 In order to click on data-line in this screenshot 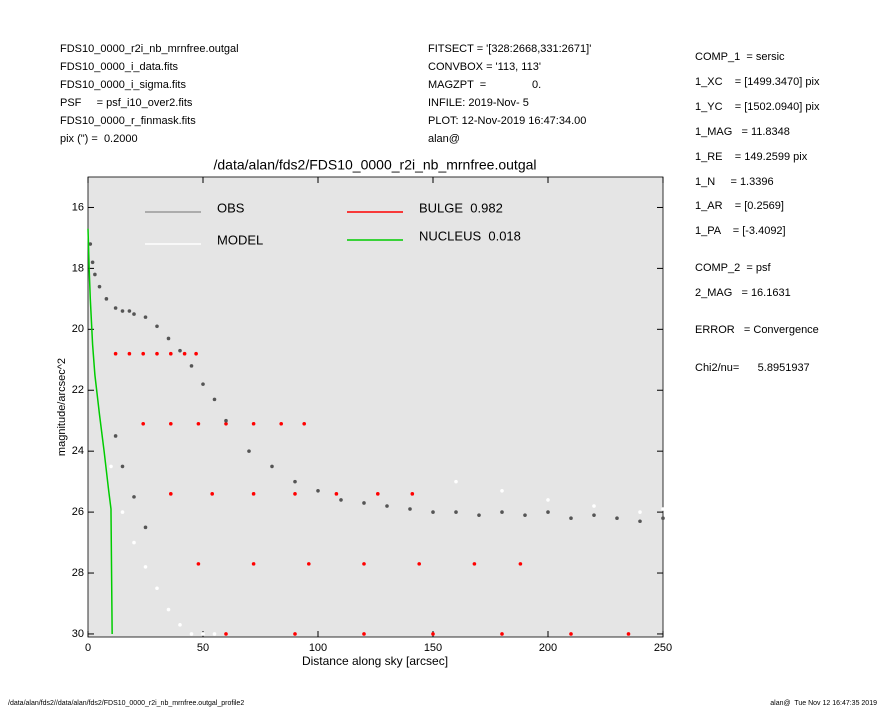, I will do `click(100, 431)`.